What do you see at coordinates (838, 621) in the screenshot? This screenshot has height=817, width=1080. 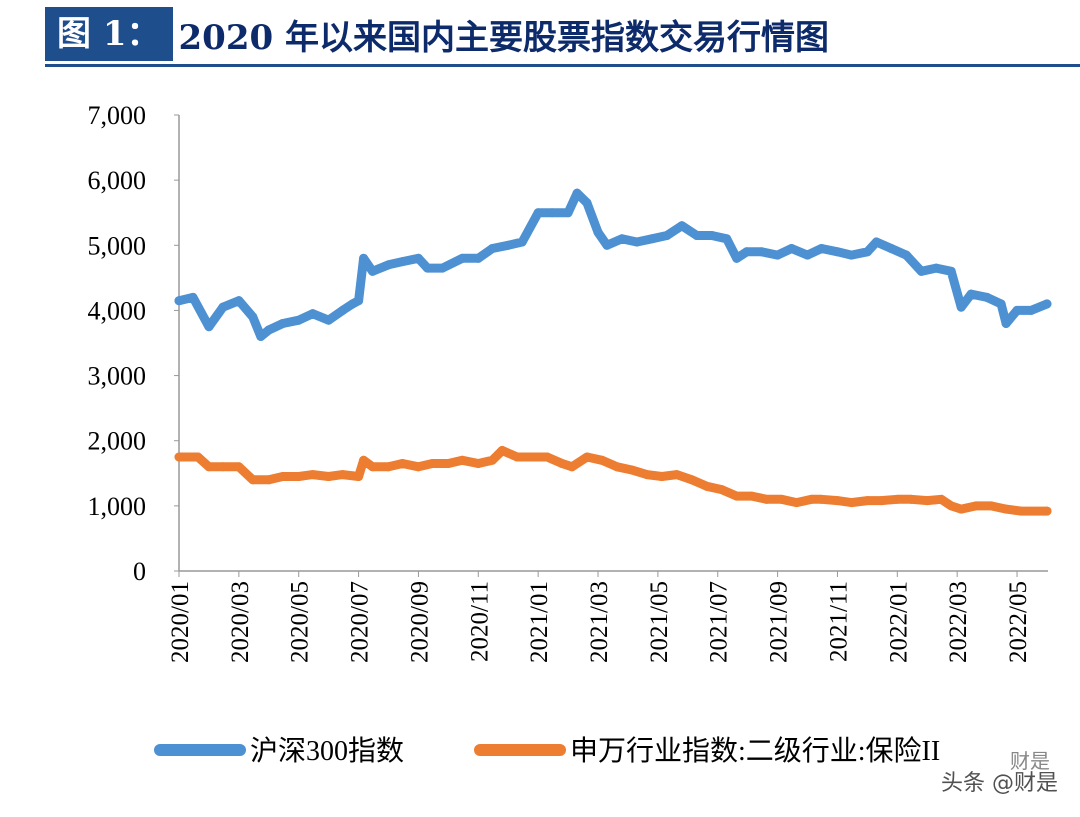 I see `x-tick-label: 2021/11` at bounding box center [838, 621].